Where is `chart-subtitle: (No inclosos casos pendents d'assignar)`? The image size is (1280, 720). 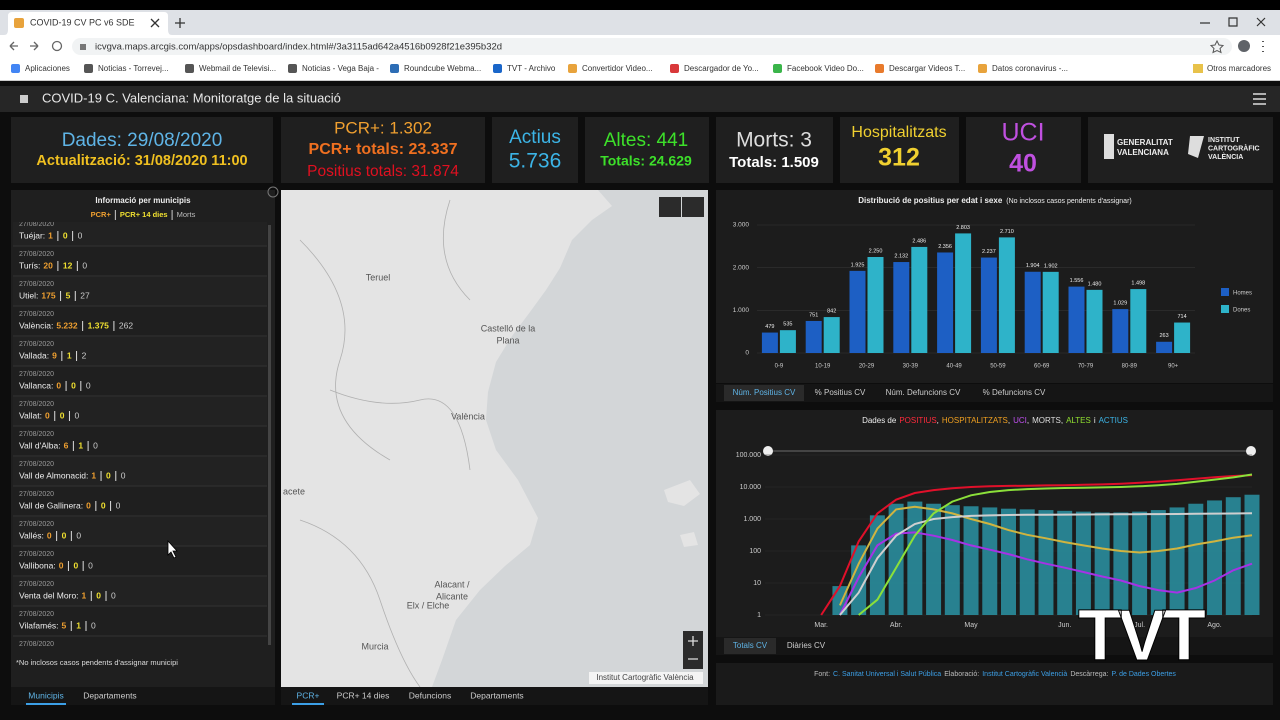 chart-subtitle: (No inclosos casos pendents d'assignar) is located at coordinates (1068, 201).